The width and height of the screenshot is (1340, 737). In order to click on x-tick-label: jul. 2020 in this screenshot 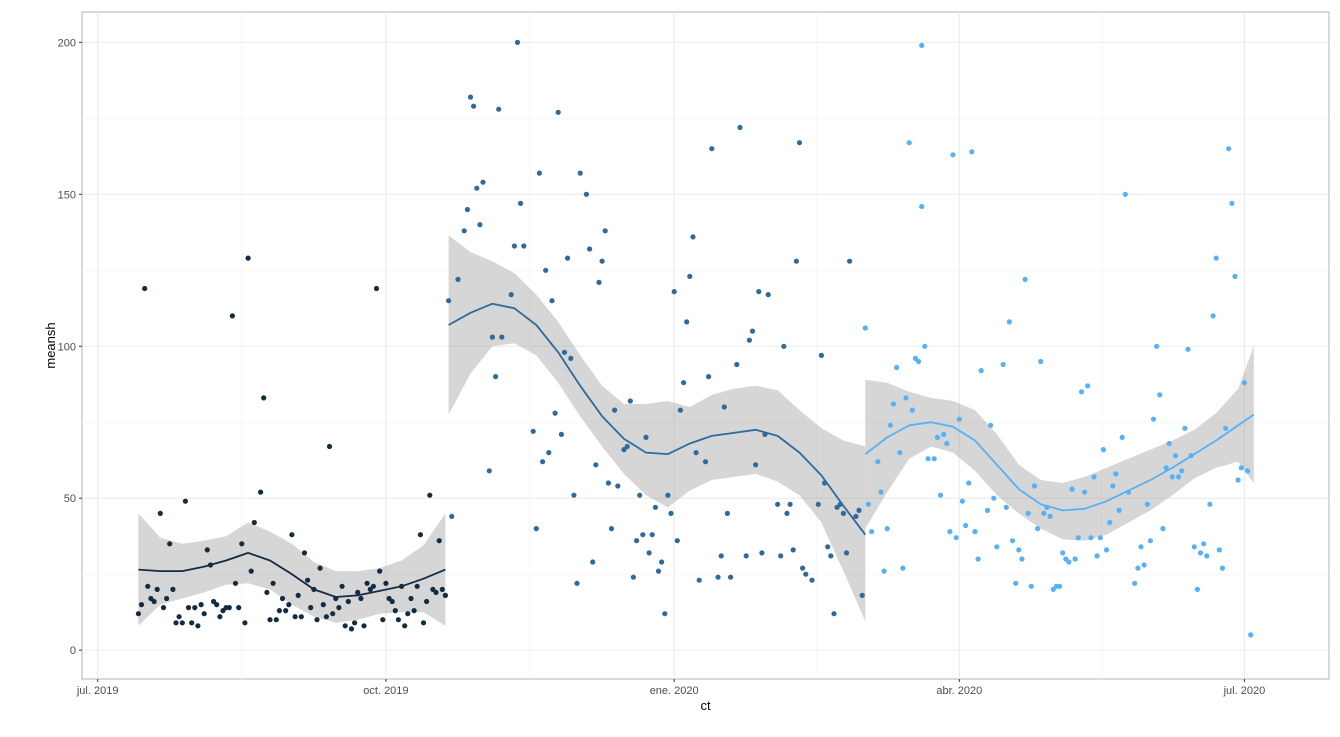, I will do `click(1244, 691)`.